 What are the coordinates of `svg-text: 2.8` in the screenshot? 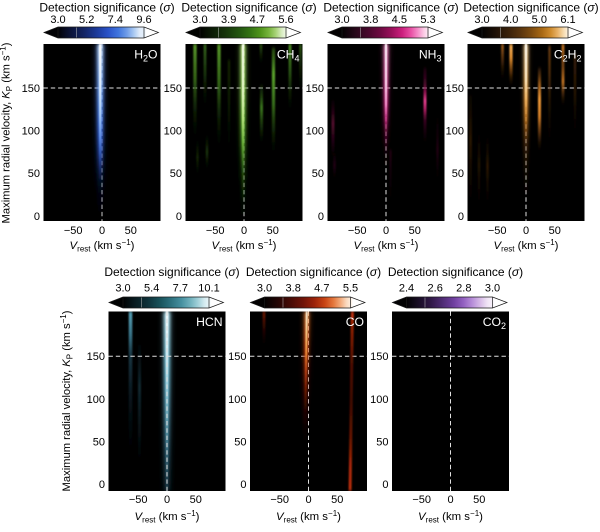 It's located at (463, 289).